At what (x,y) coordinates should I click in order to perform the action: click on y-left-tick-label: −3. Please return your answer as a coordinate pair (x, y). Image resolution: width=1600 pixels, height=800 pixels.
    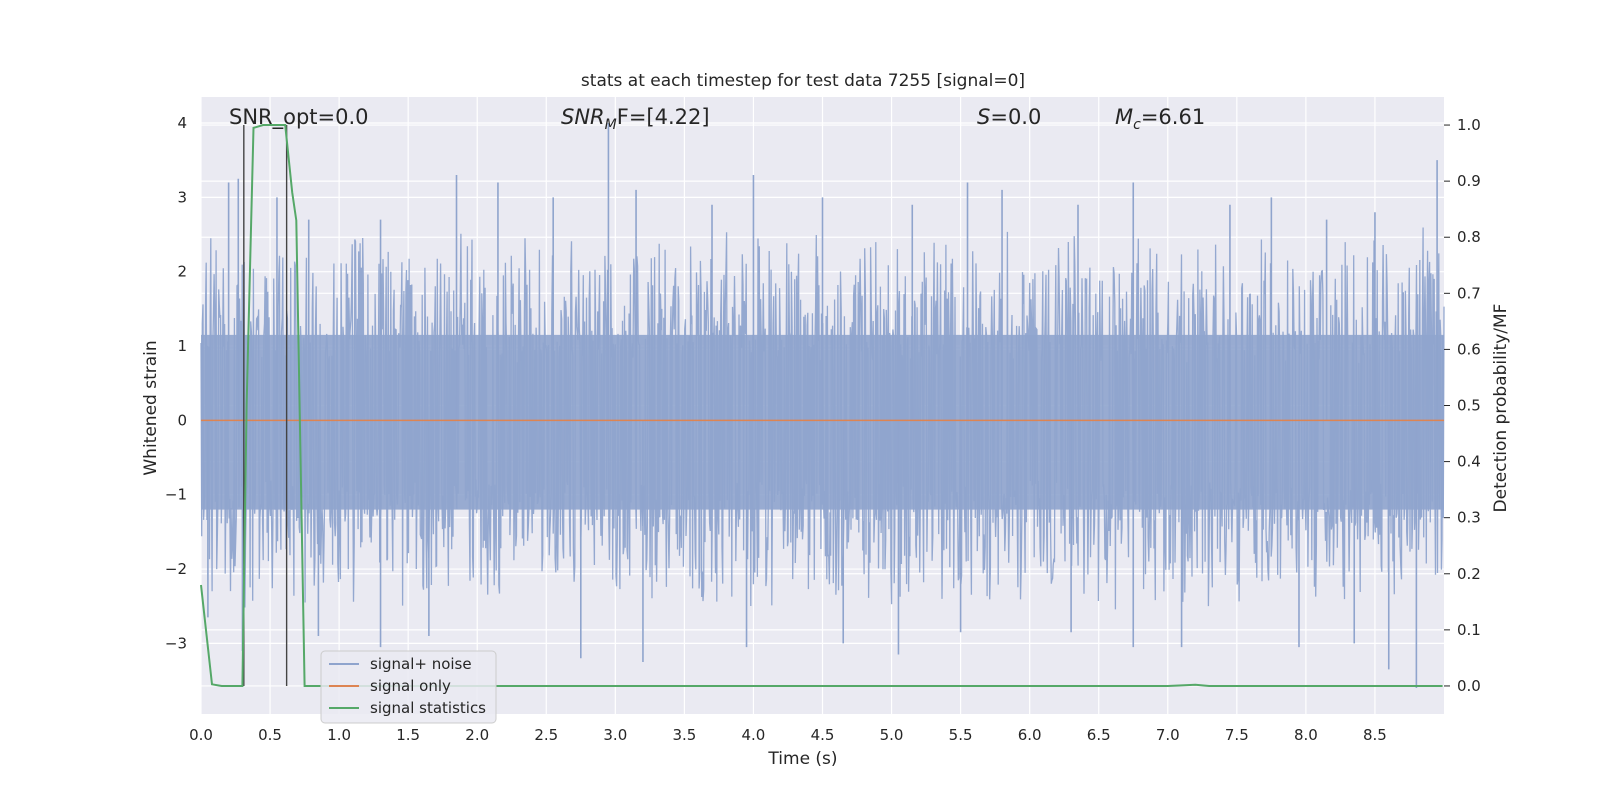
    Looking at the image, I should click on (176, 643).